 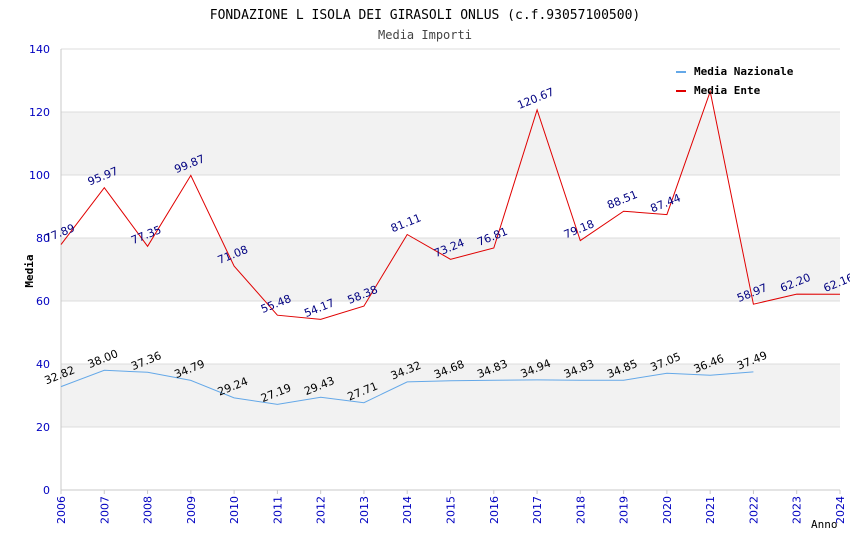 What do you see at coordinates (104, 510) in the screenshot?
I see `x-tick-label: 2007` at bounding box center [104, 510].